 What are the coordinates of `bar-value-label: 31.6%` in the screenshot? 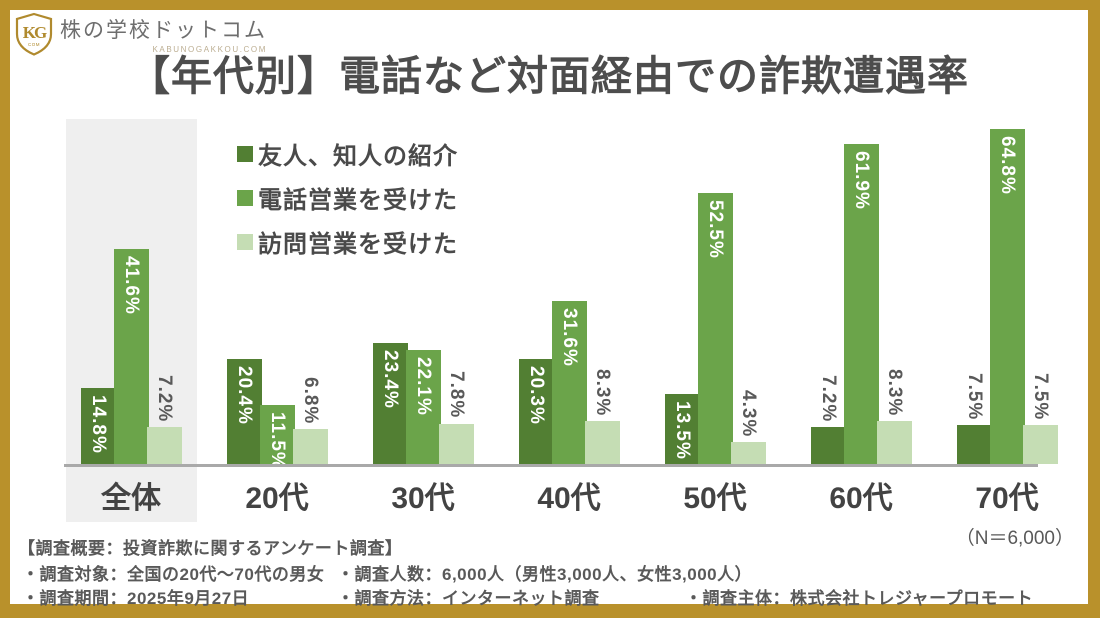 It's located at (569, 337).